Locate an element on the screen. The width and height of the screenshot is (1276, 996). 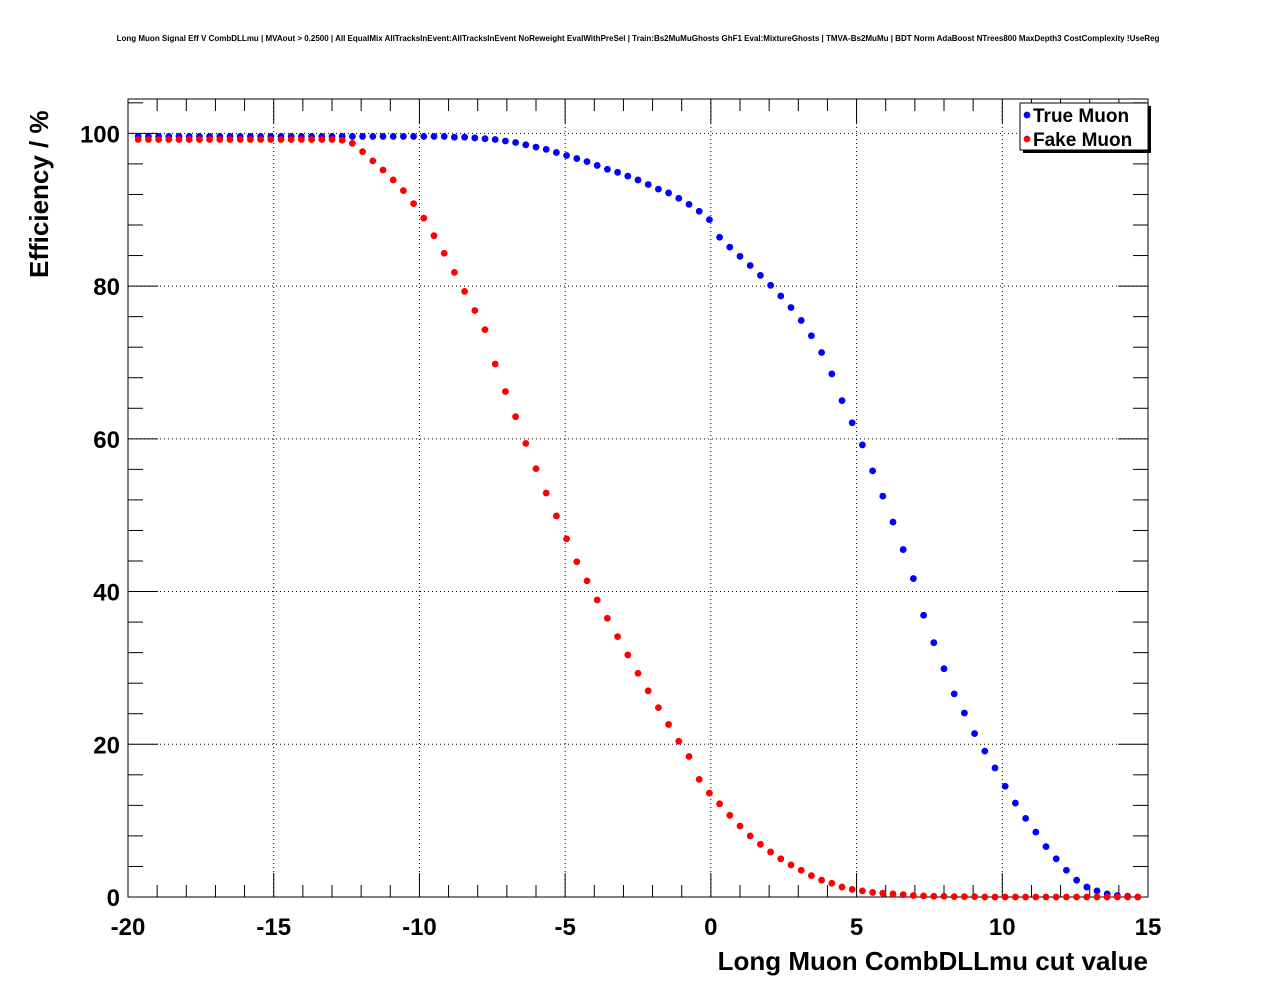
y-axis-title: Efficiency / % is located at coordinates (39, 194).